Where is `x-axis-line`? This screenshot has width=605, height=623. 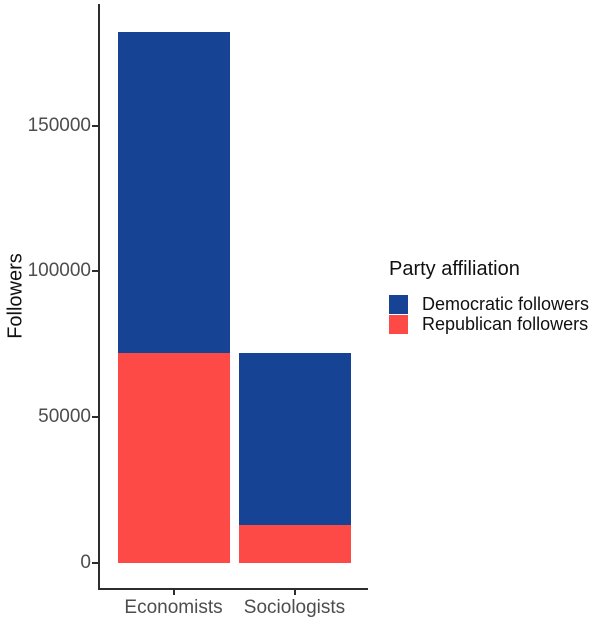 x-axis-line is located at coordinates (233, 589).